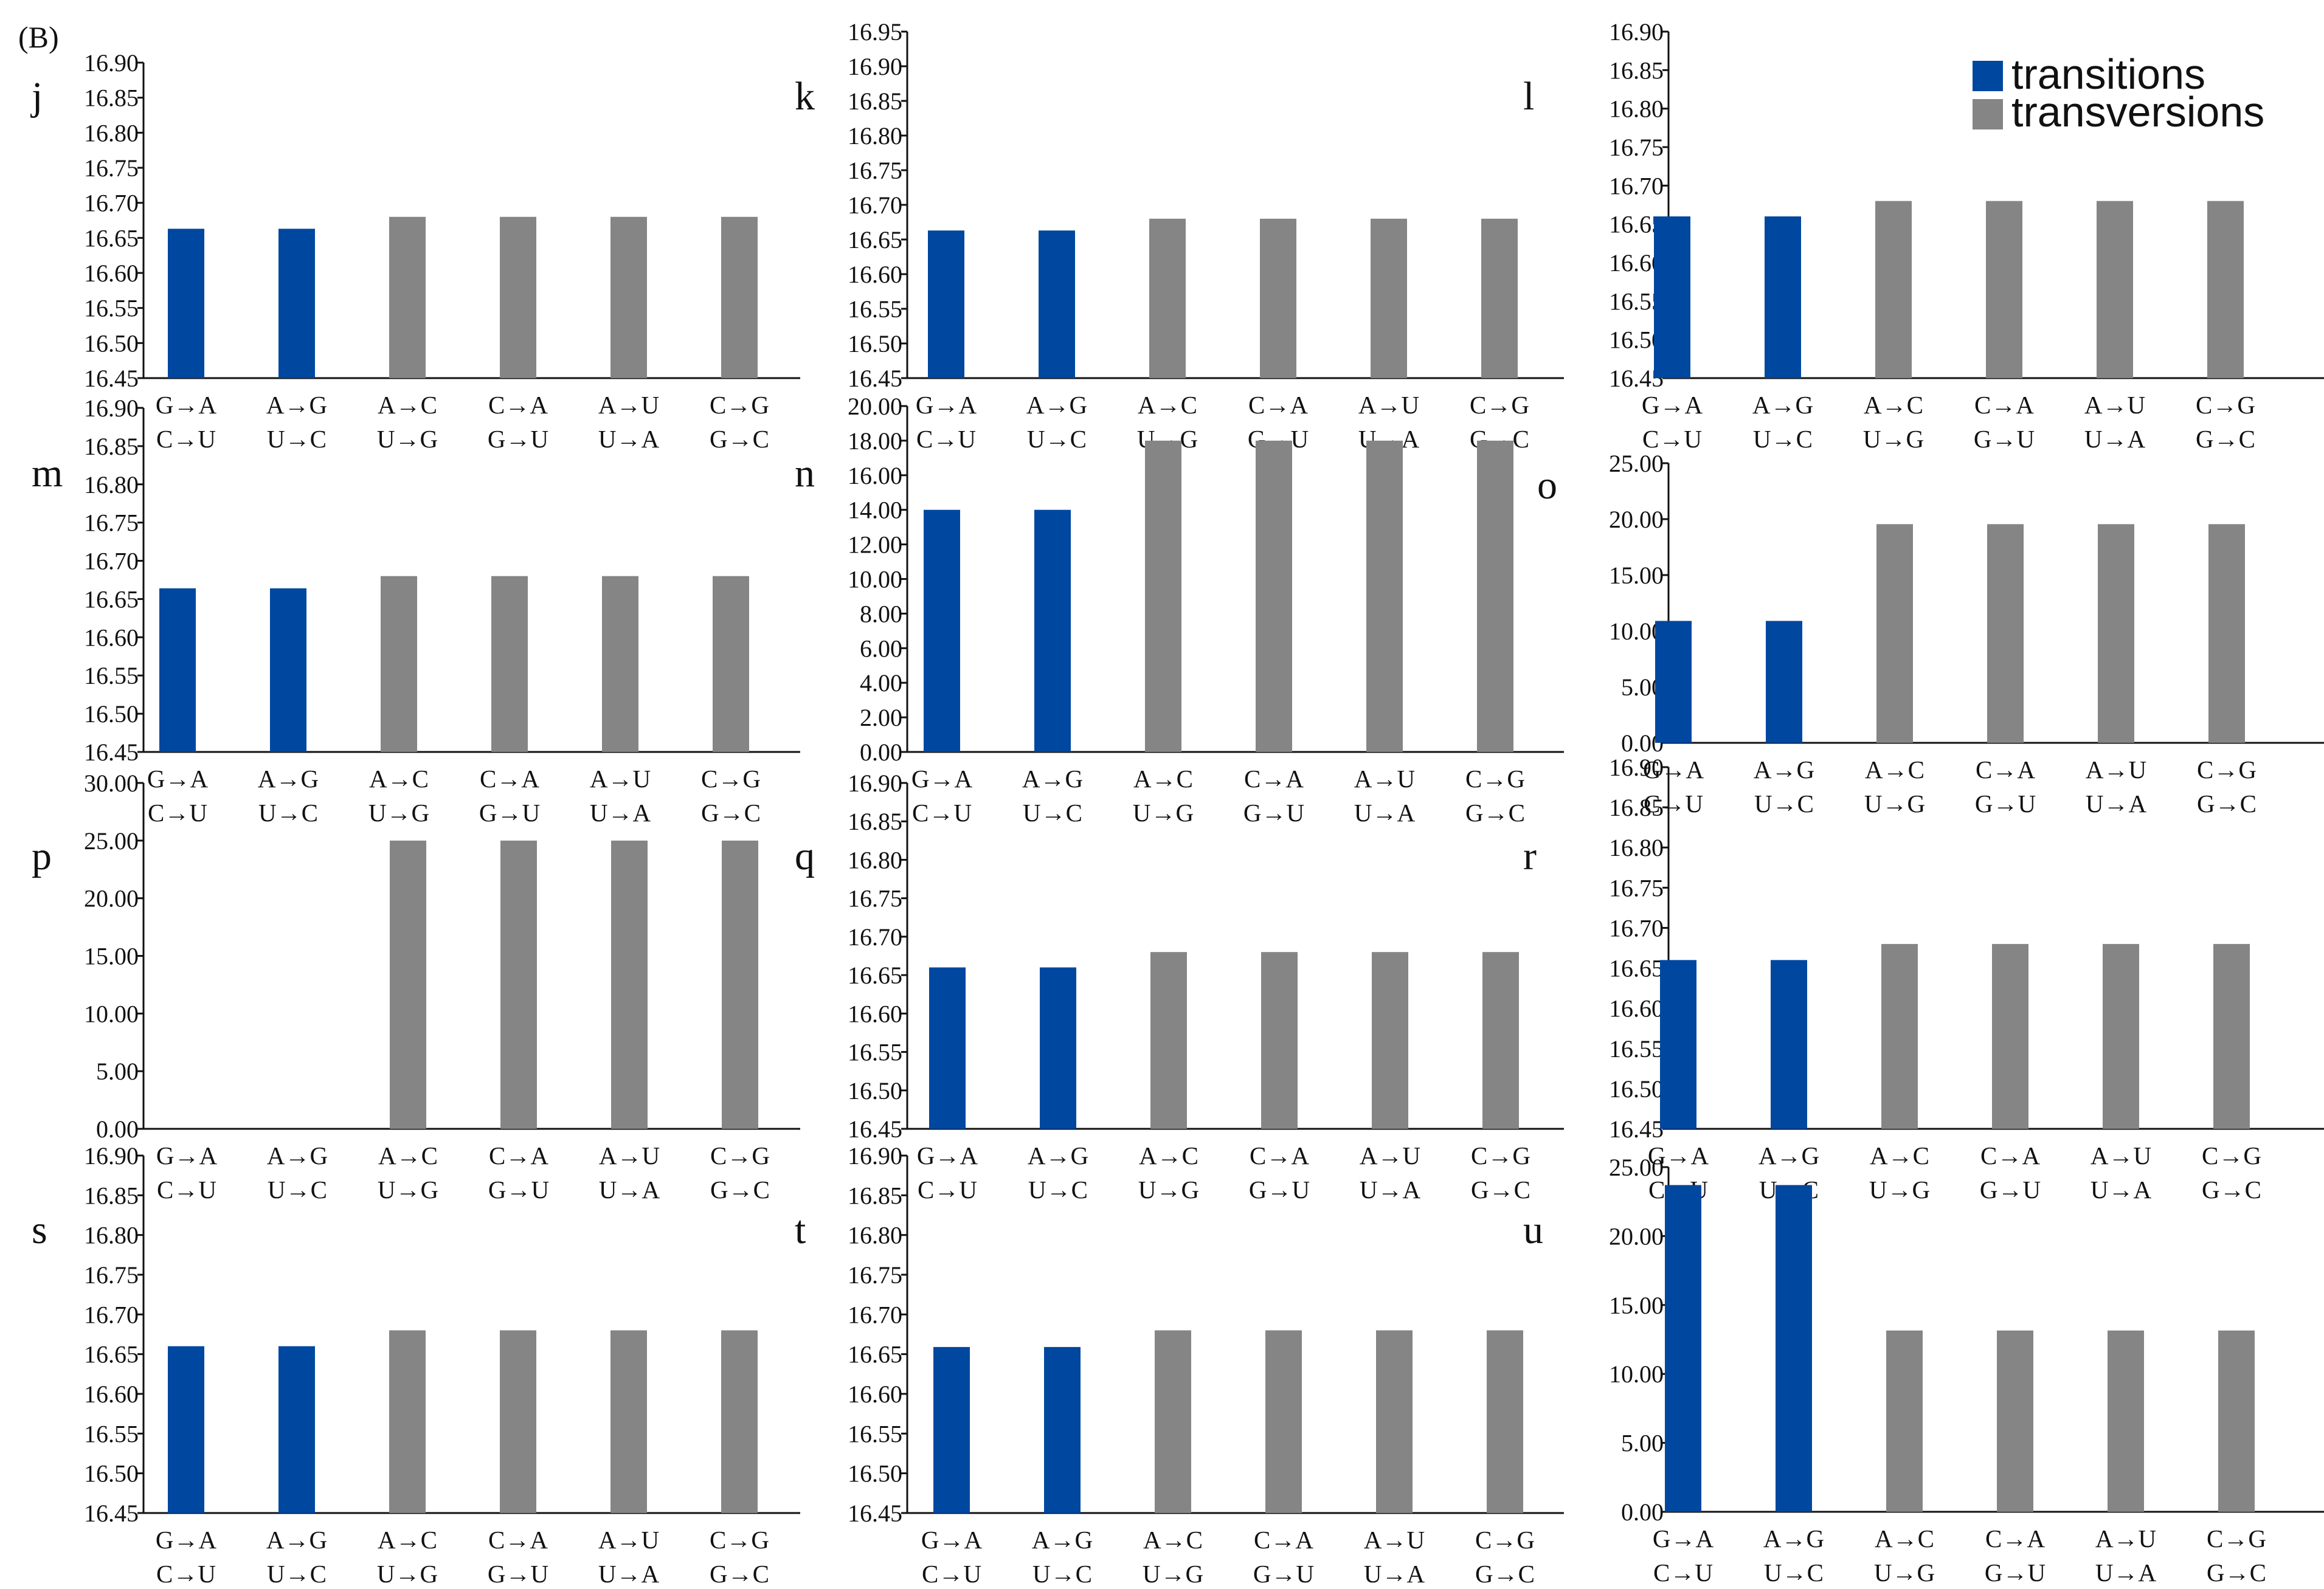  Describe the element at coordinates (881, 718) in the screenshot. I see `y-tick-label: 2.00` at that location.